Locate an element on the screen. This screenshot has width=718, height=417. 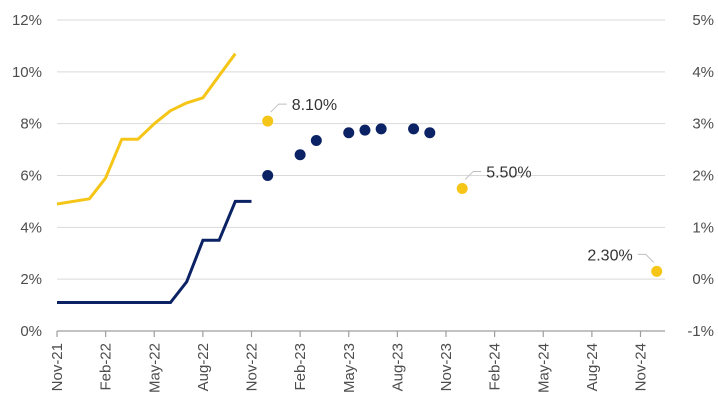
y-right-tick-label: 0% is located at coordinates (703, 279).